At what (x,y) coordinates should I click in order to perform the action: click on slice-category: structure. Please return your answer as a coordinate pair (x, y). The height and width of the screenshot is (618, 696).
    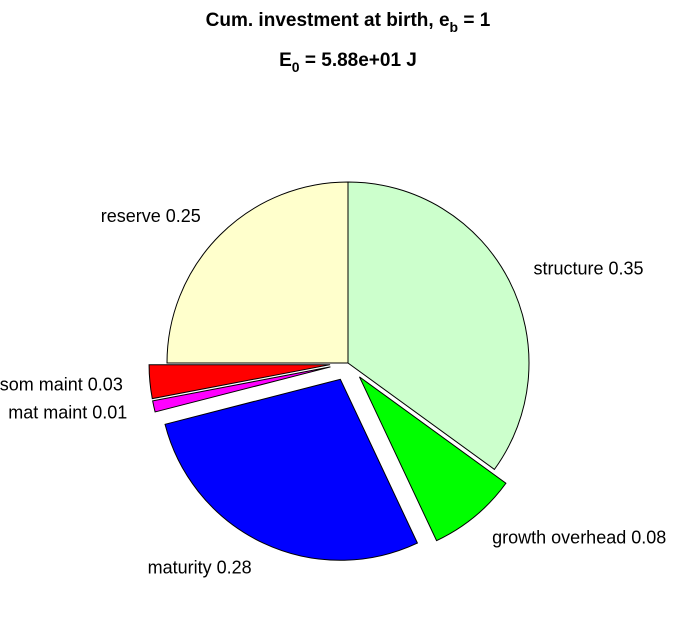
    Looking at the image, I should click on (568, 269).